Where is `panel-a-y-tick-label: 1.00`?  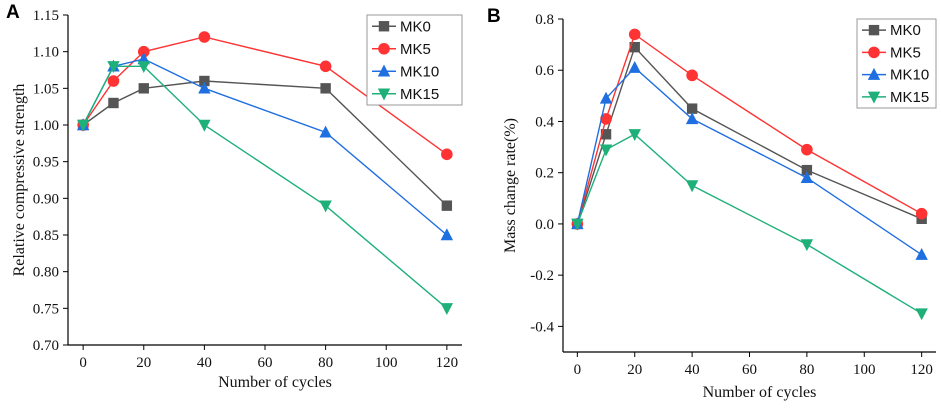
panel-a-y-tick-label: 1.00 is located at coordinates (46, 126).